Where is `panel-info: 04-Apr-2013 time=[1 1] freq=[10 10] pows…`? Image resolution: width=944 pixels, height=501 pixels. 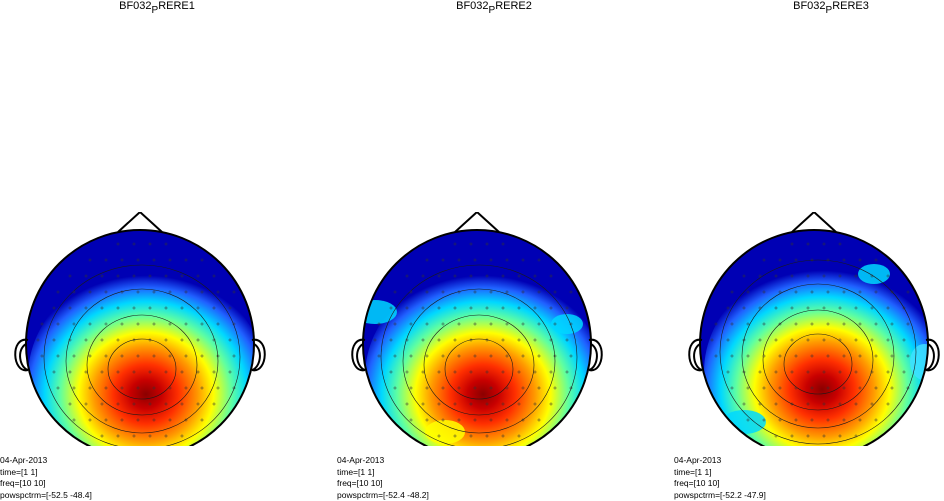
panel-info: 04-Apr-2013 time=[1 1] freq=[10 10] pows… is located at coordinates (46, 478).